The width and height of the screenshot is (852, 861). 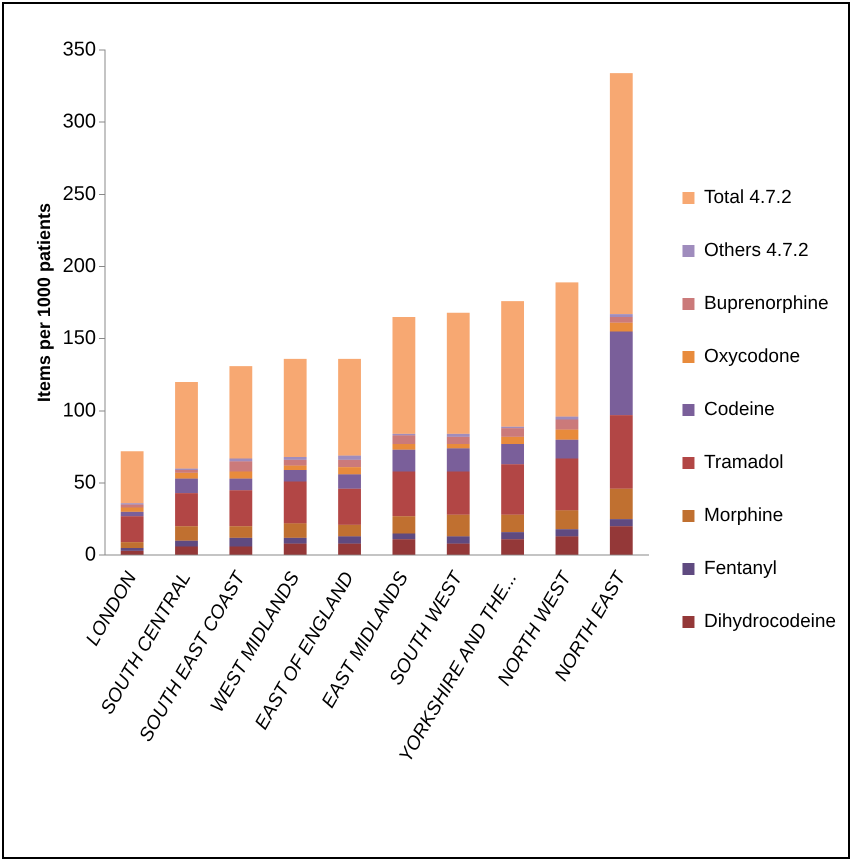 I want to click on legend-label: Buprenorphine, so click(x=766, y=303).